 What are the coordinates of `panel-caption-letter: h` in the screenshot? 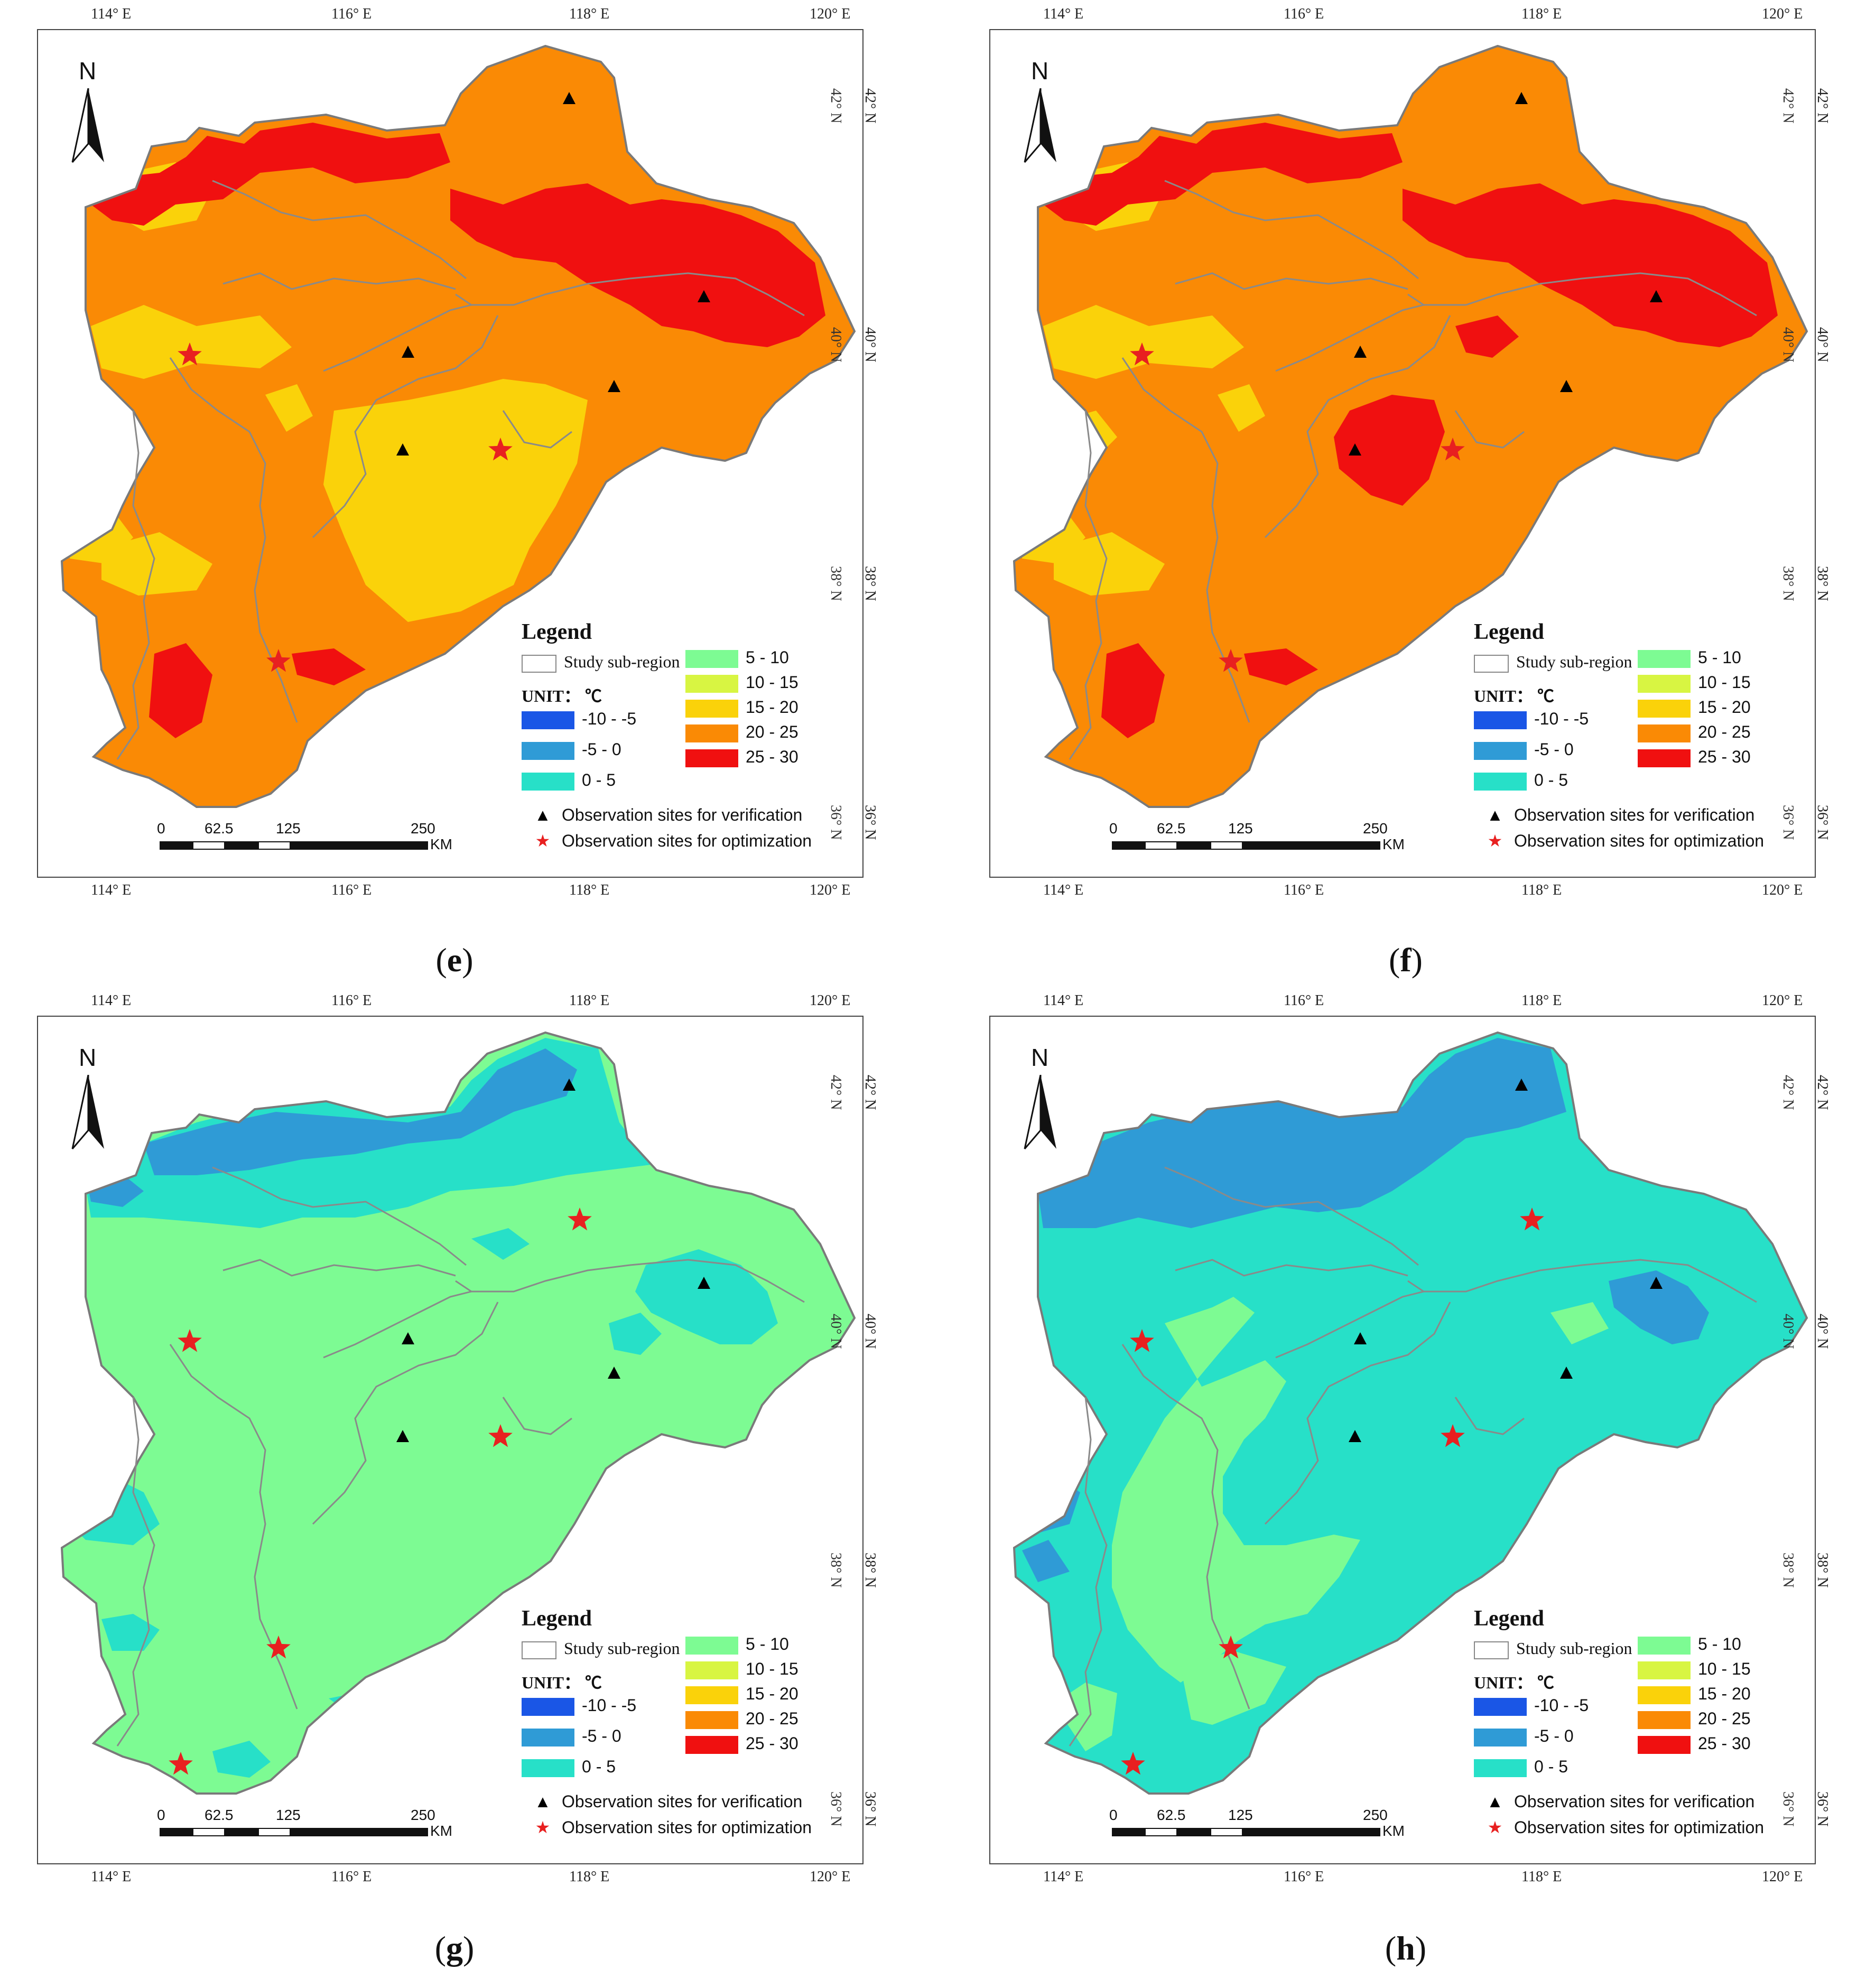 It's located at (1405, 1948).